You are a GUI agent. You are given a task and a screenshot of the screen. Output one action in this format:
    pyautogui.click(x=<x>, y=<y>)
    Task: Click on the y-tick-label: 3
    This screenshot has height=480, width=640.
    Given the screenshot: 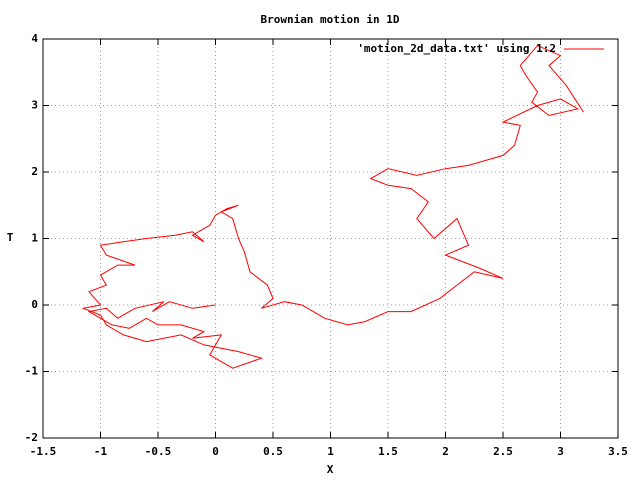 What is the action you would take?
    pyautogui.click(x=34, y=105)
    